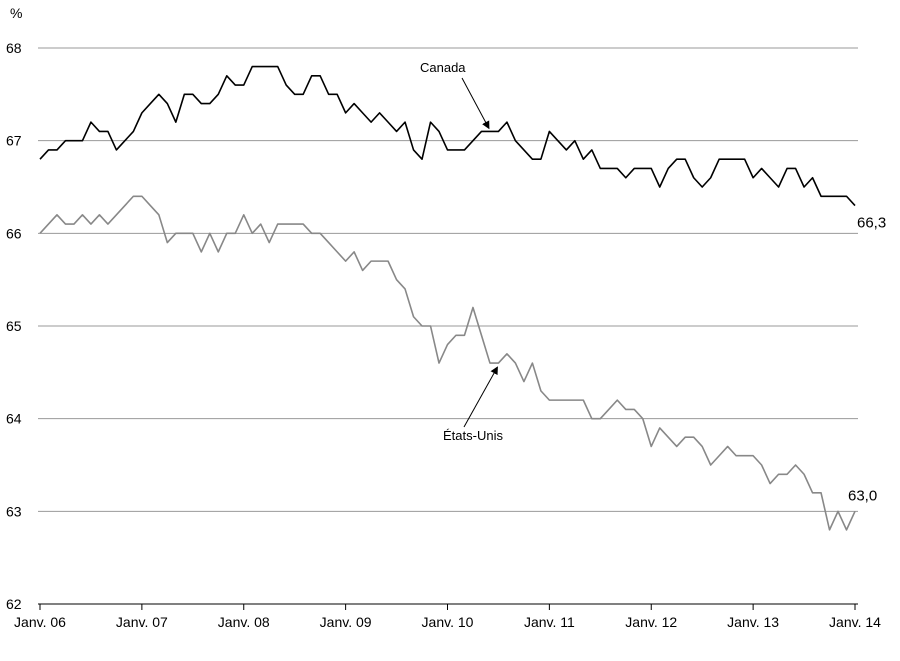 This screenshot has width=900, height=661. I want to click on x-tick-label: Janv. 10, so click(448, 622).